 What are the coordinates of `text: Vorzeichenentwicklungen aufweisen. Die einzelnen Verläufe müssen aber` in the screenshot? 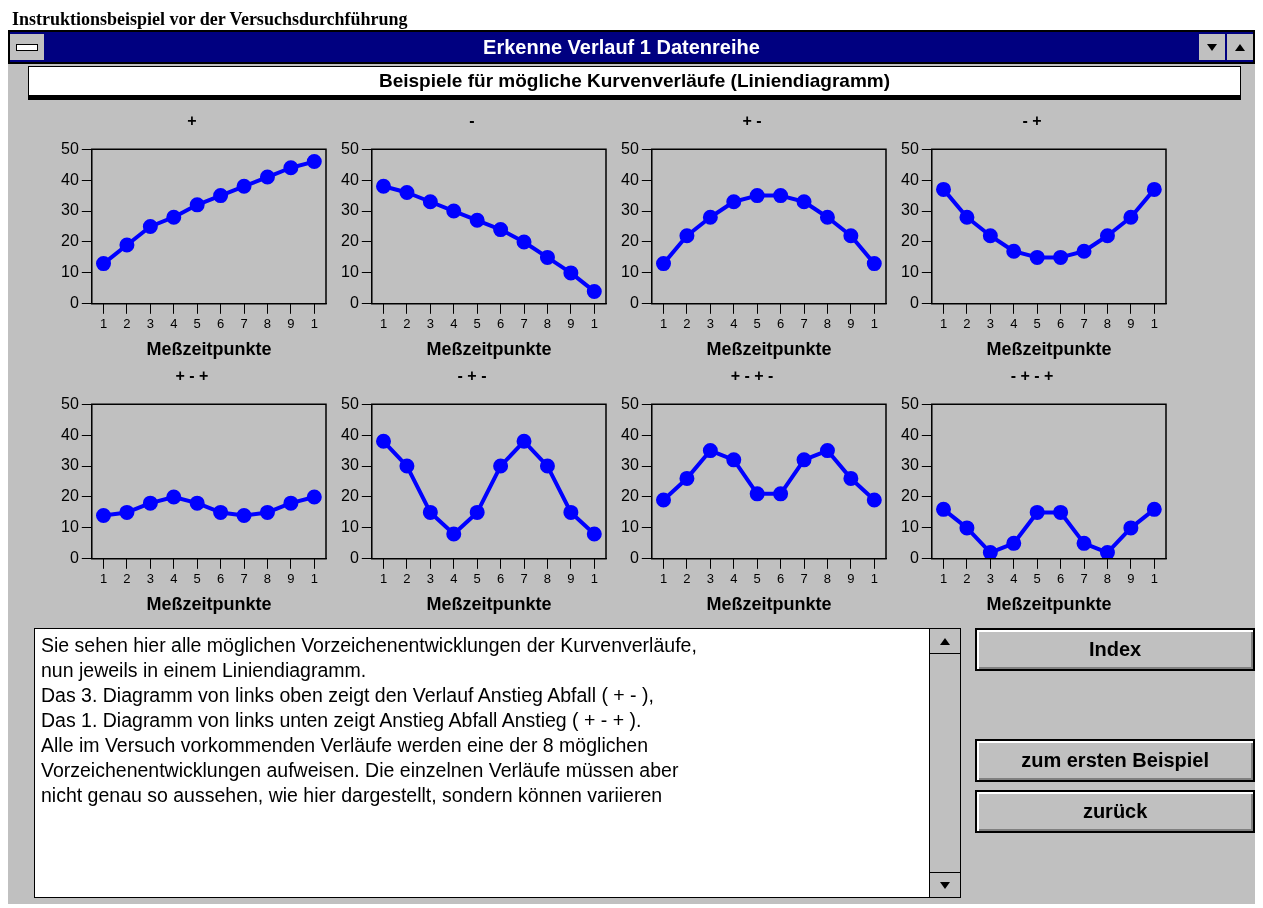 It's located at (360, 770).